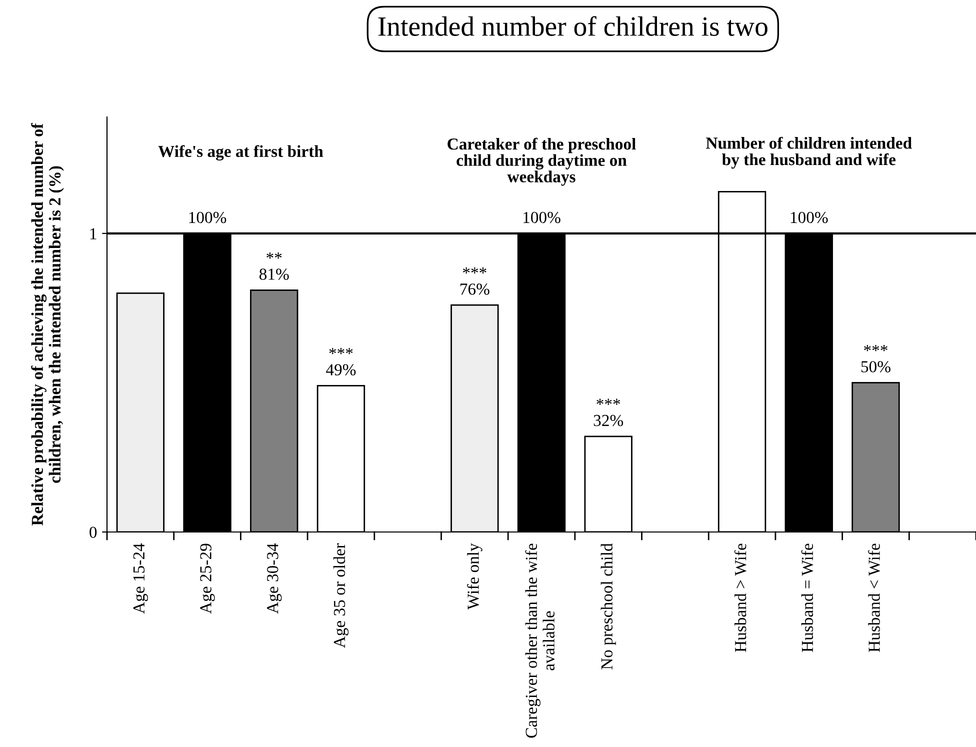 This screenshot has height=747, width=976. Describe the element at coordinates (207, 579) in the screenshot. I see `x-tick-label: Age 25-29` at that location.